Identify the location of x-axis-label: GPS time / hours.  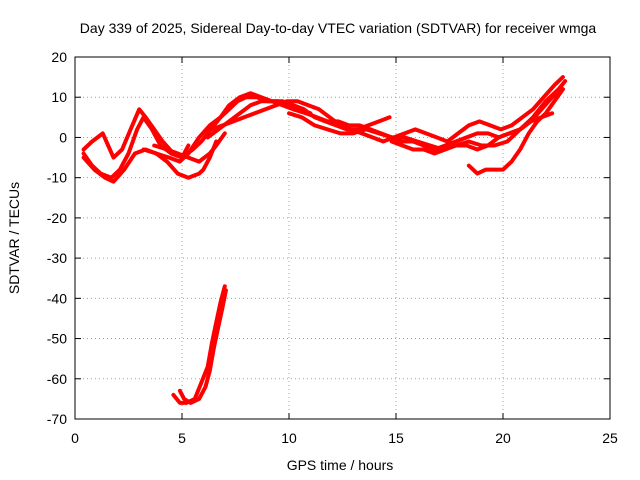
(340, 465).